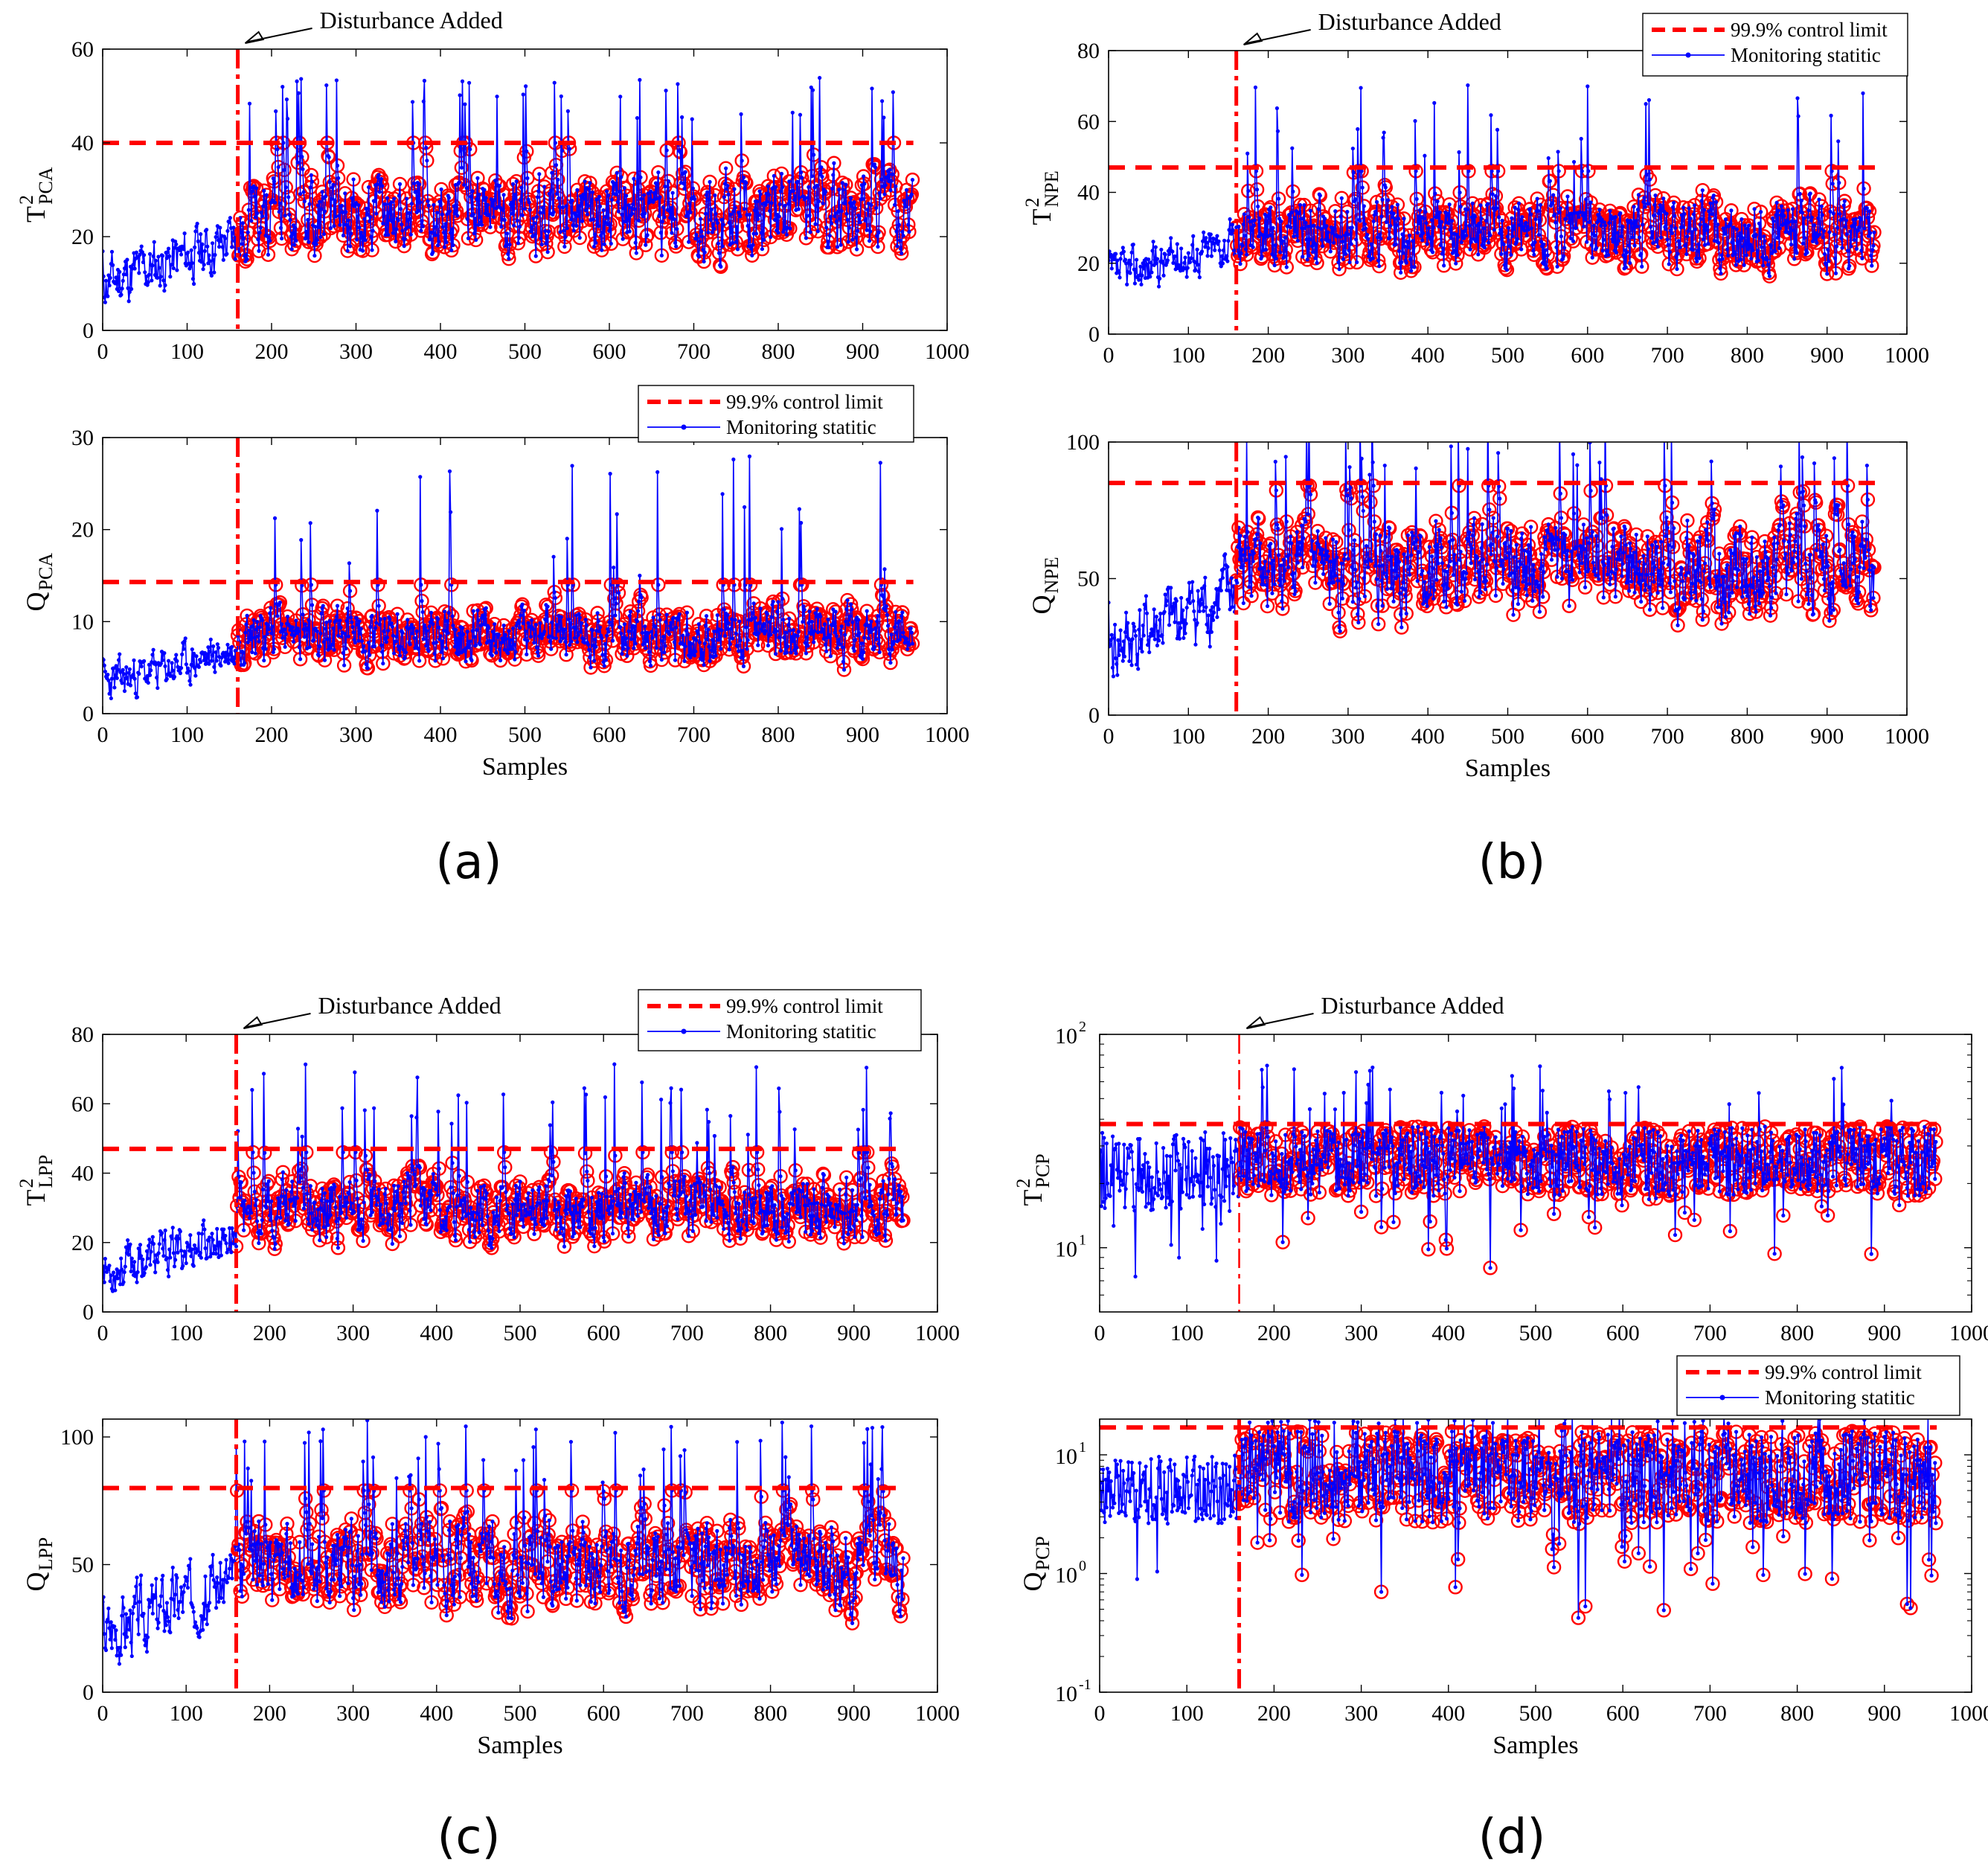  What do you see at coordinates (187, 735) in the screenshot?
I see `x-tick-label: 100` at bounding box center [187, 735].